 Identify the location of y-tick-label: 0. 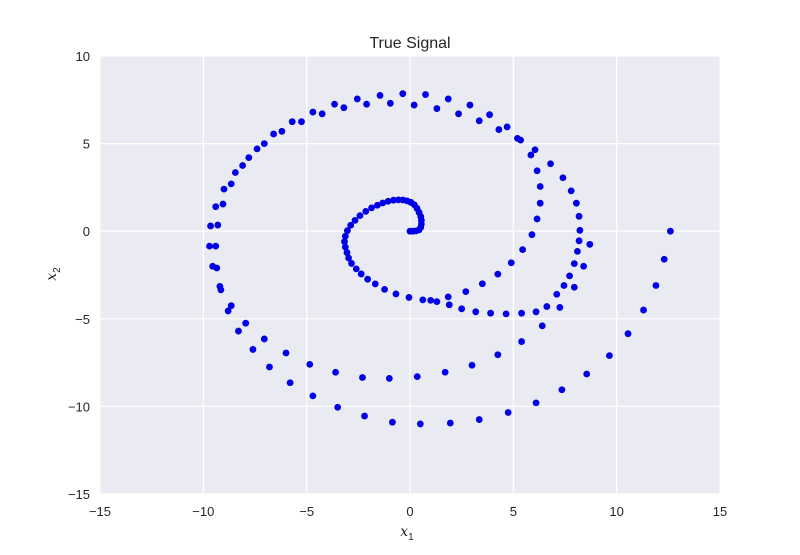
(86, 231).